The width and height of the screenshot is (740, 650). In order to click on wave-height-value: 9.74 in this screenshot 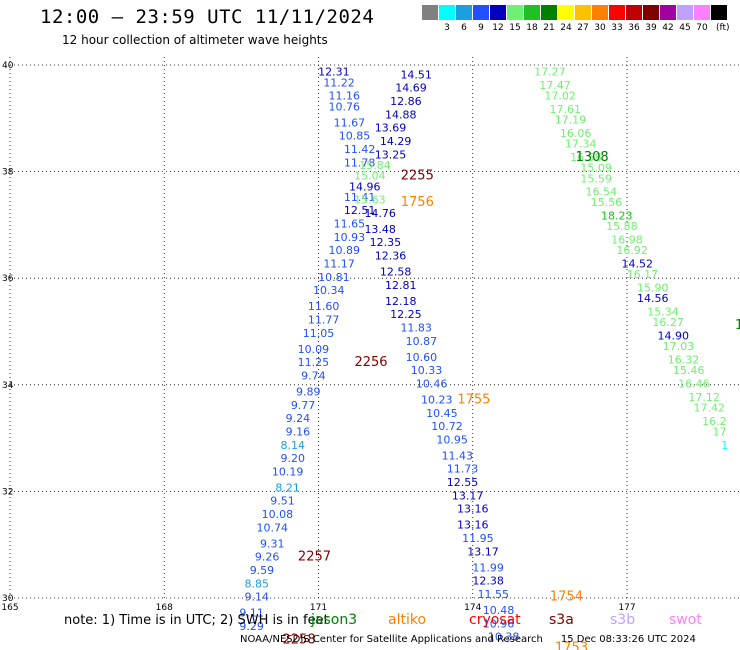, I will do `click(313, 375)`.